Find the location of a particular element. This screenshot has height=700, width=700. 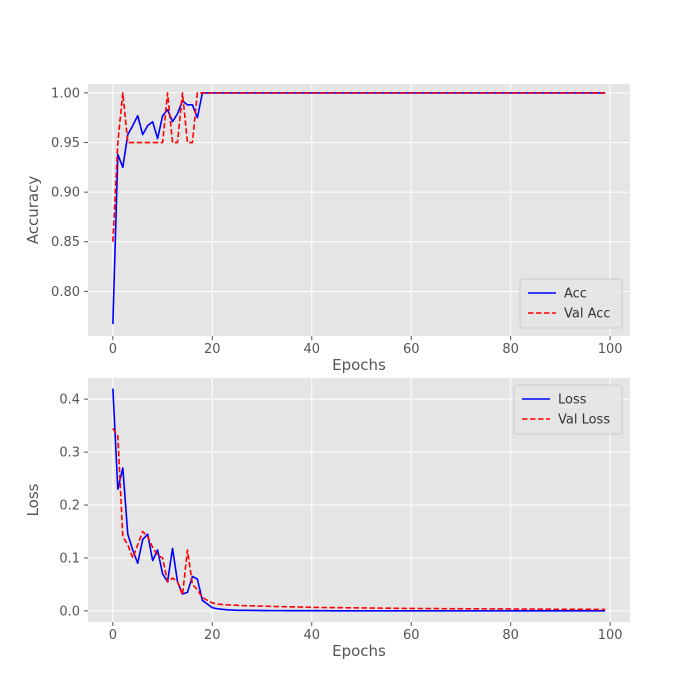

legend-label: Val Acc is located at coordinates (587, 314).